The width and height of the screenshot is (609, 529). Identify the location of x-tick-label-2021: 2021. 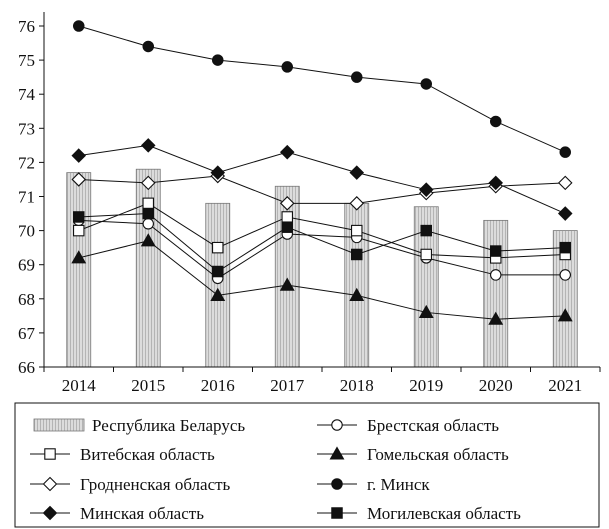
(565, 385).